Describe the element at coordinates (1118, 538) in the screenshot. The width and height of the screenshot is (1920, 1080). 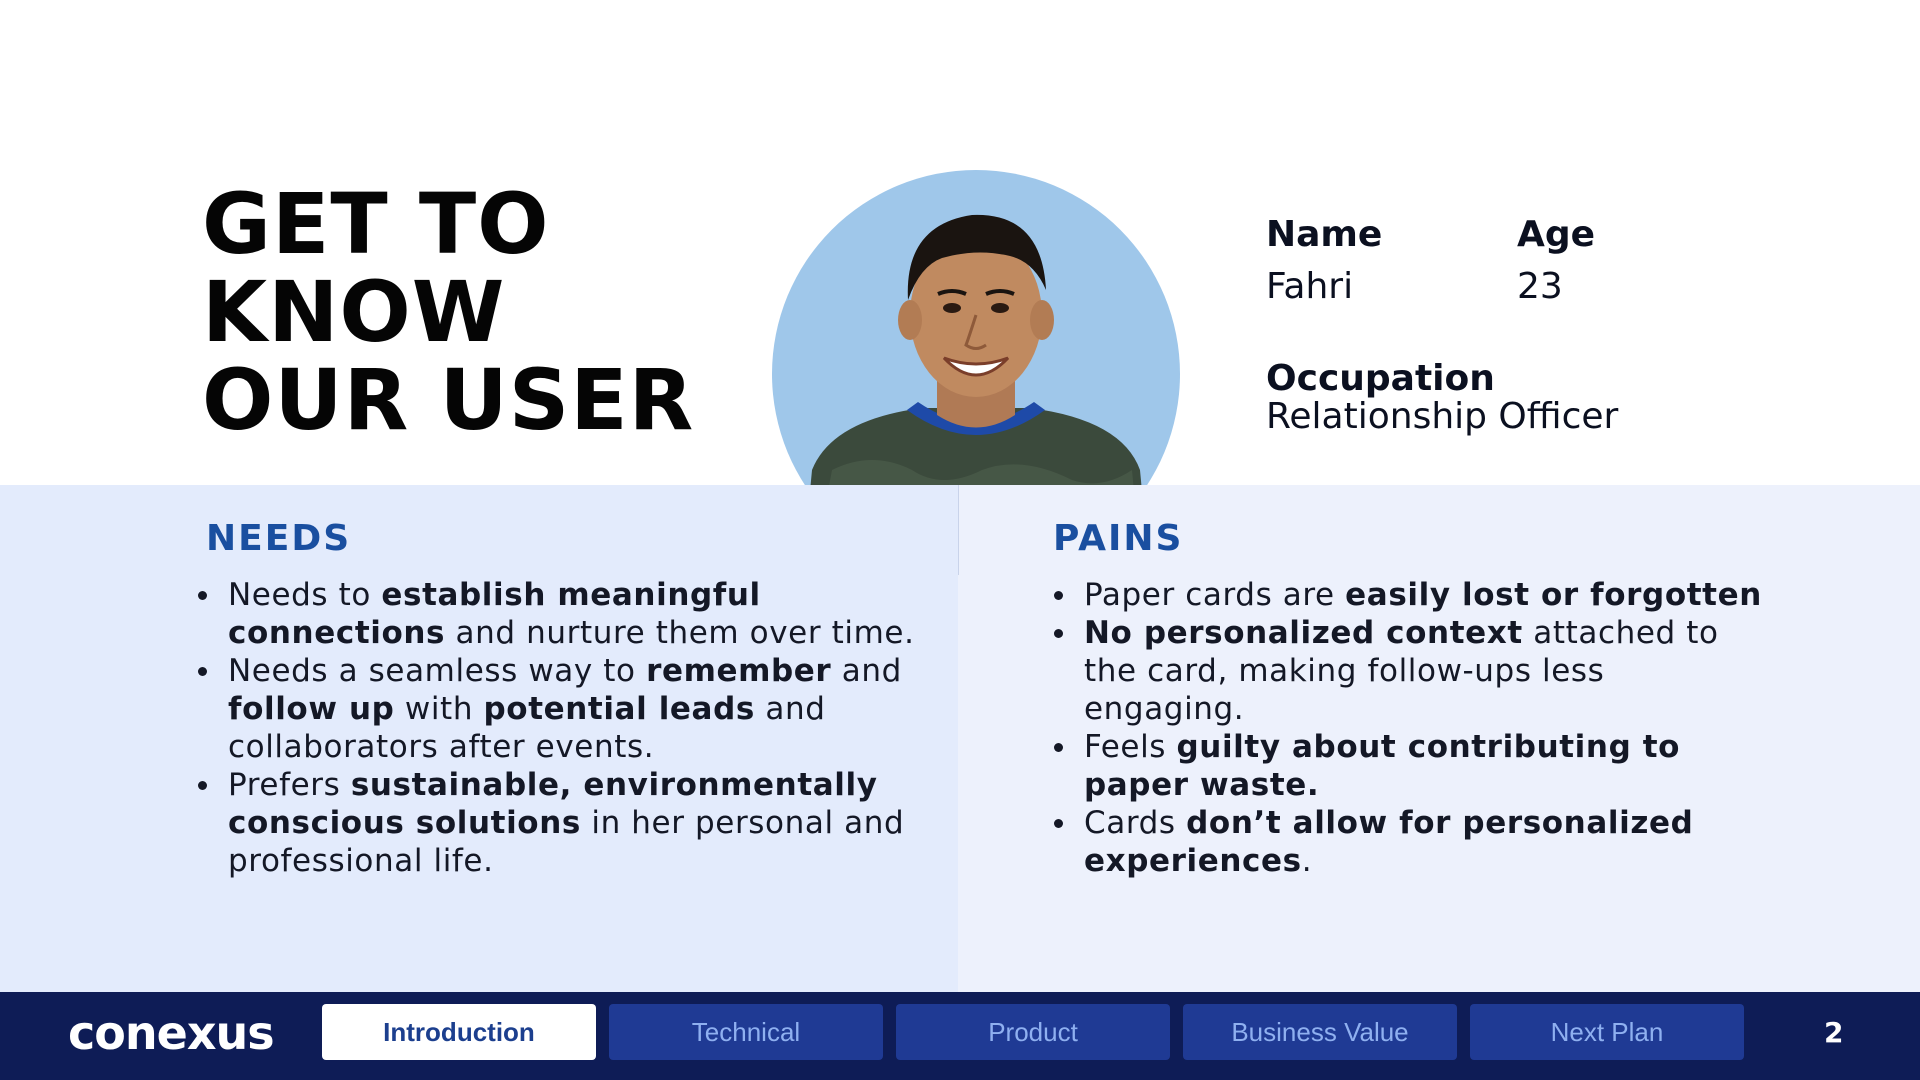
I see `pains-title: PAINS` at that location.